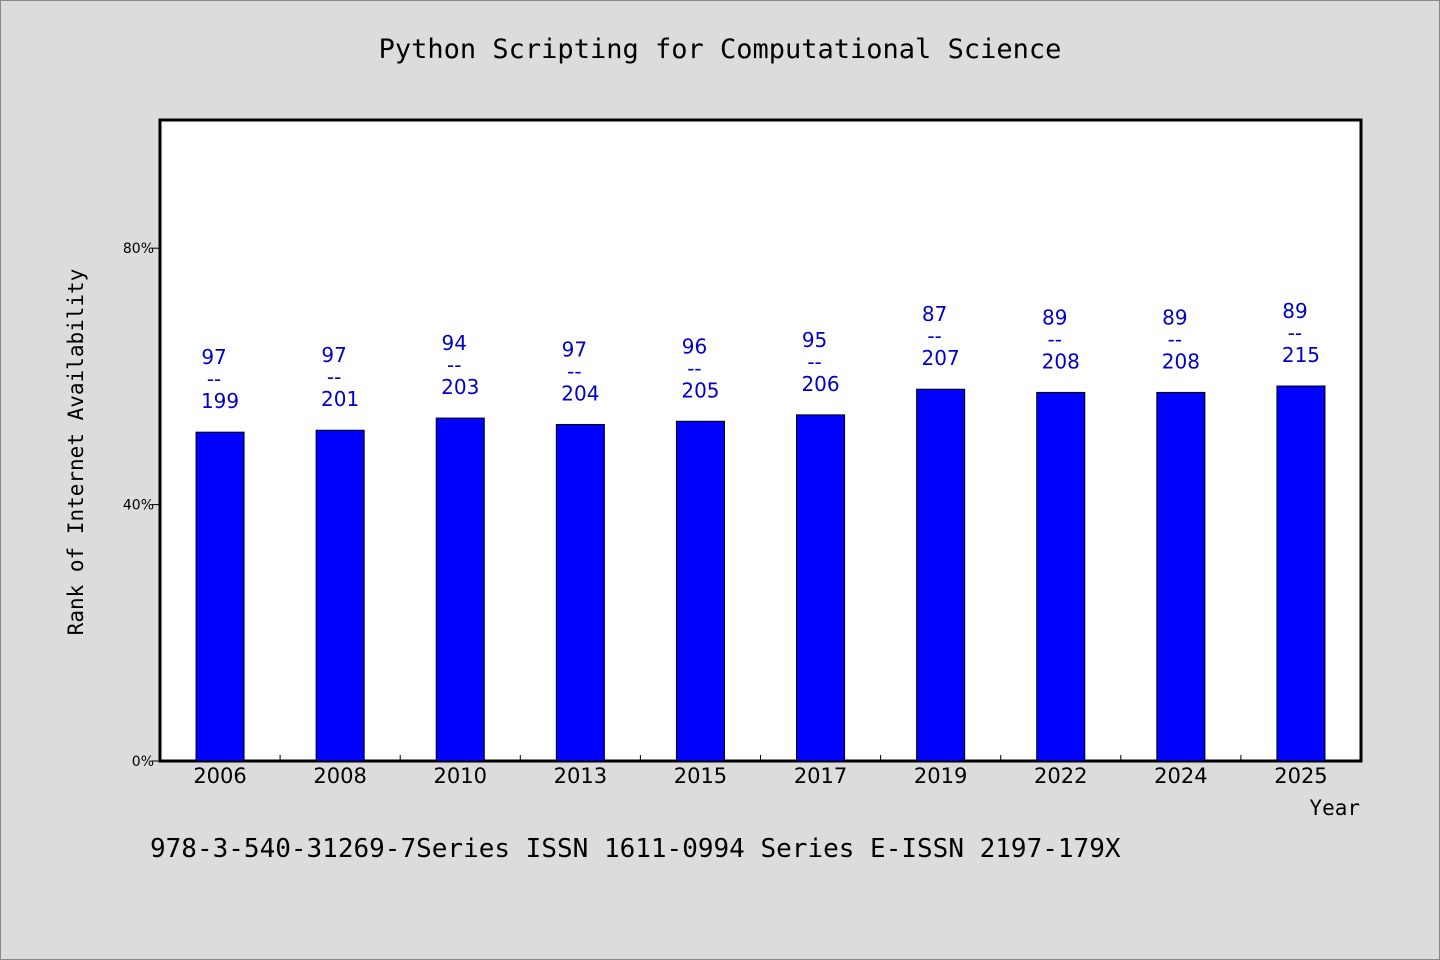 The image size is (1440, 960). I want to click on y-tick-label: 0%, so click(143, 762).